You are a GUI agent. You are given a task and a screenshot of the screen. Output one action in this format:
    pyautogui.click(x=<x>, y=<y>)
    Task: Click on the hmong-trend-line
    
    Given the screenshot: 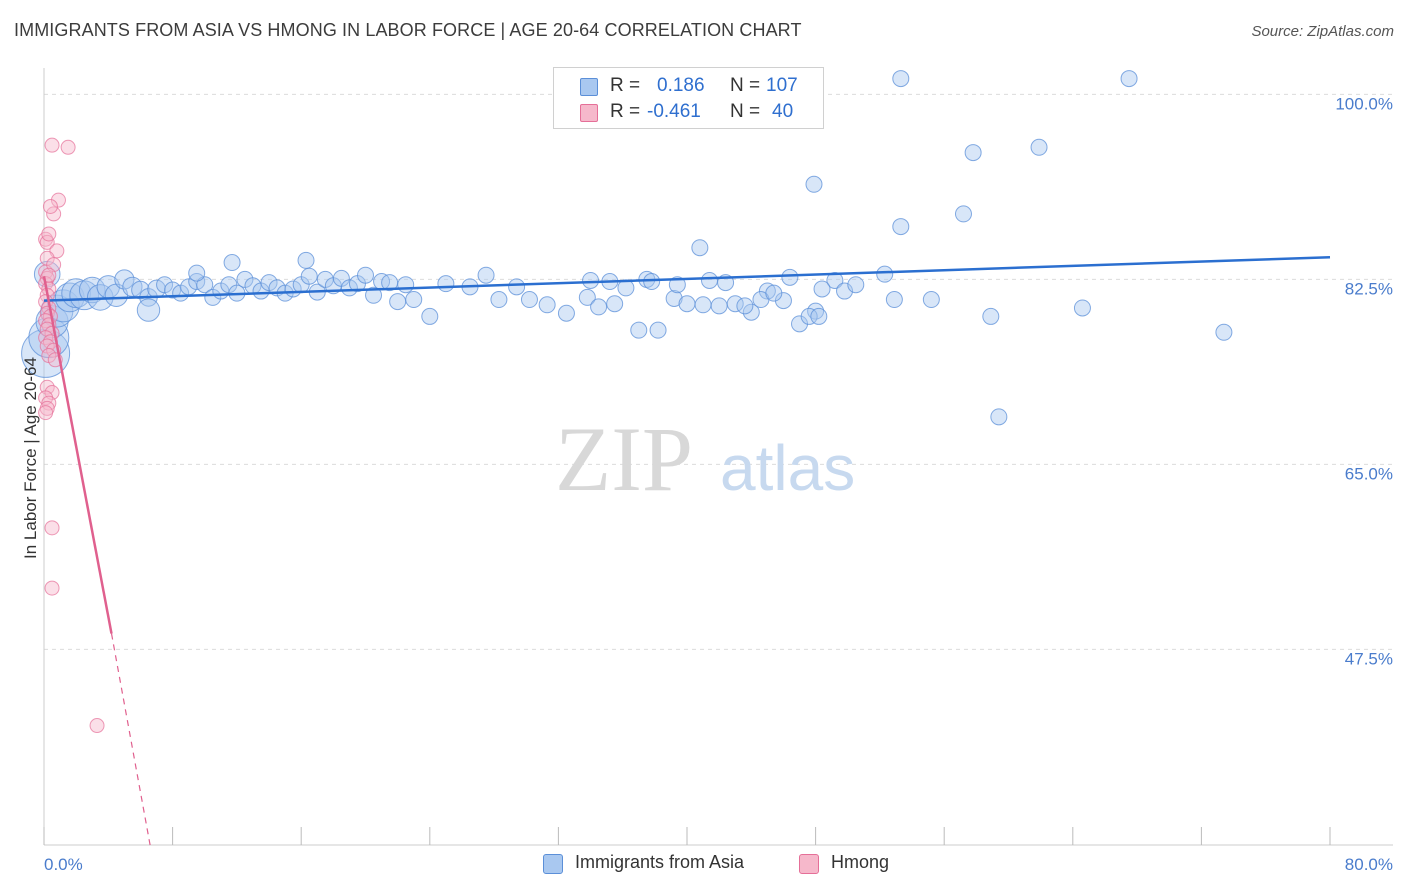 What is the action you would take?
    pyautogui.click(x=77, y=455)
    